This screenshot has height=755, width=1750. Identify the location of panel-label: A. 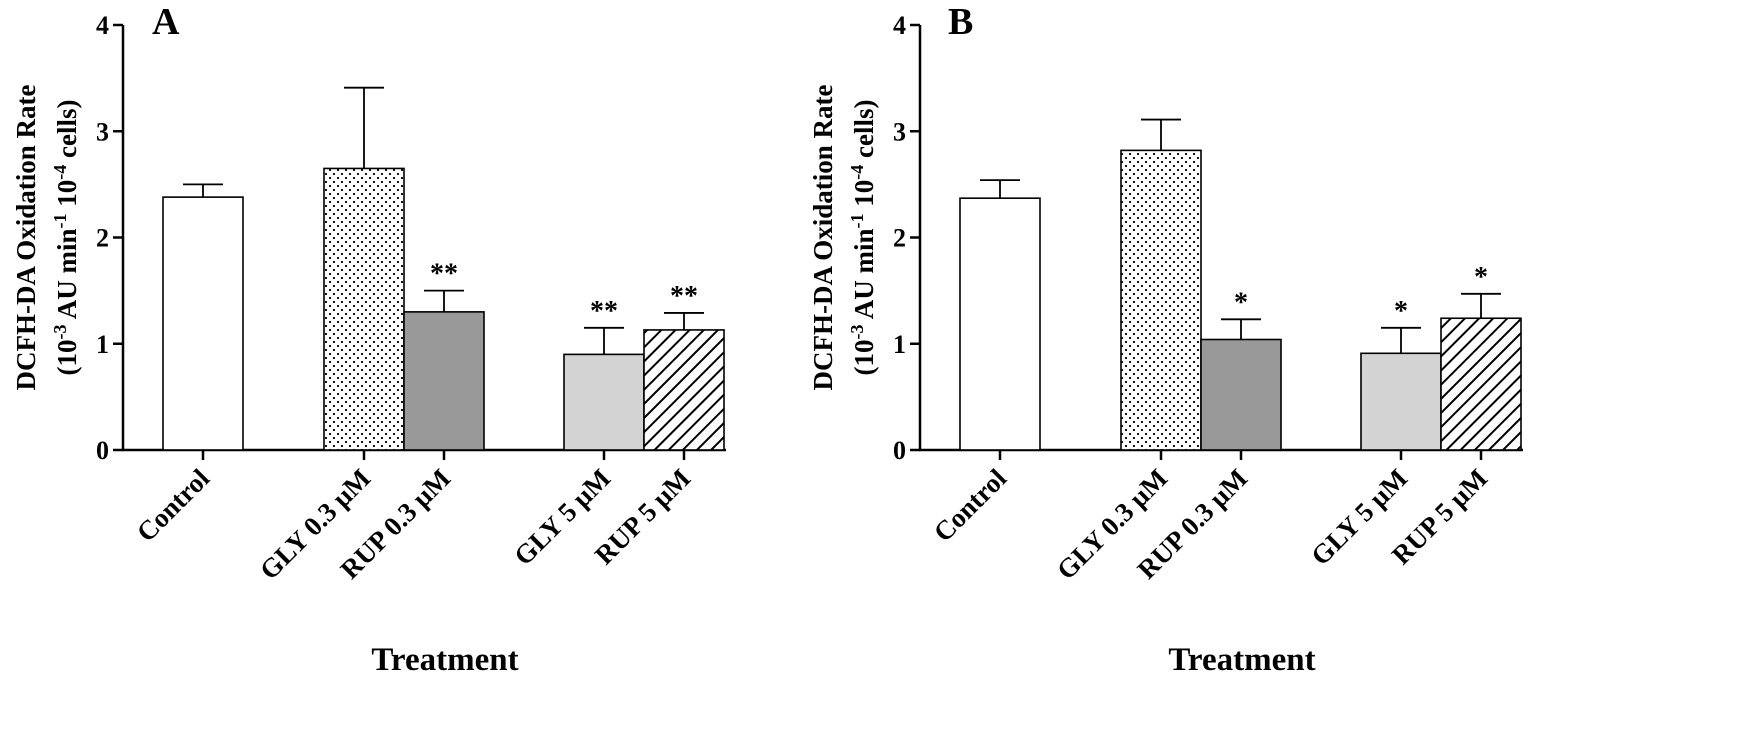
(166, 22).